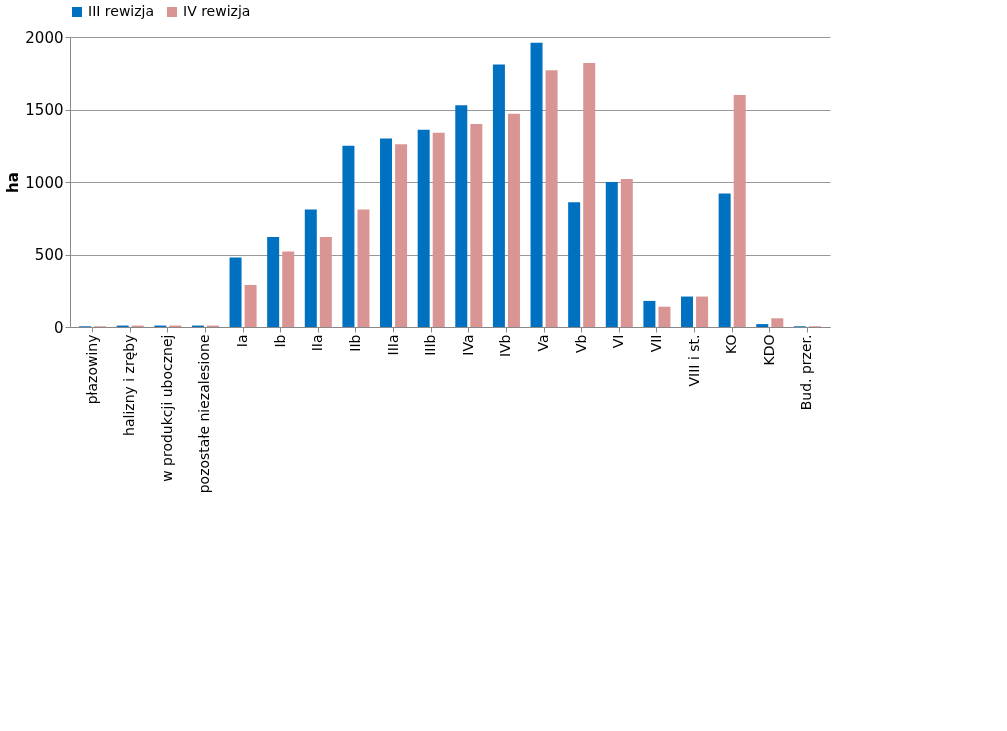  What do you see at coordinates (242, 341) in the screenshot?
I see `x-tick-label: Ia` at bounding box center [242, 341].